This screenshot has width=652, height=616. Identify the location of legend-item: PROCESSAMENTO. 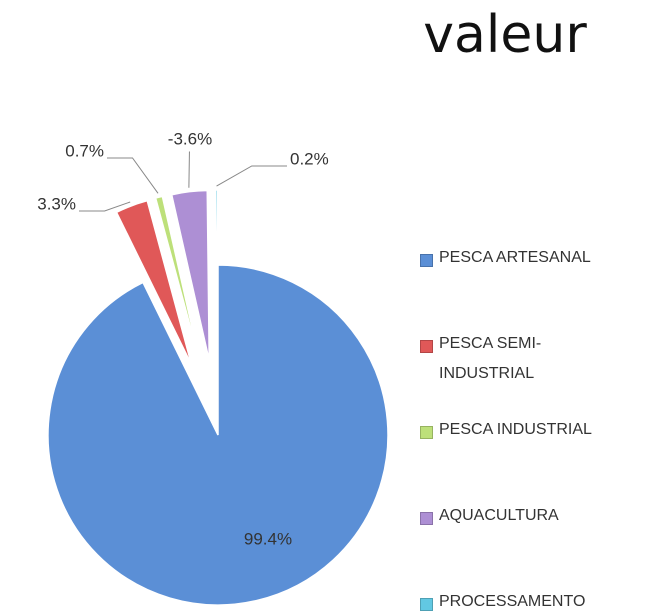
(514, 604).